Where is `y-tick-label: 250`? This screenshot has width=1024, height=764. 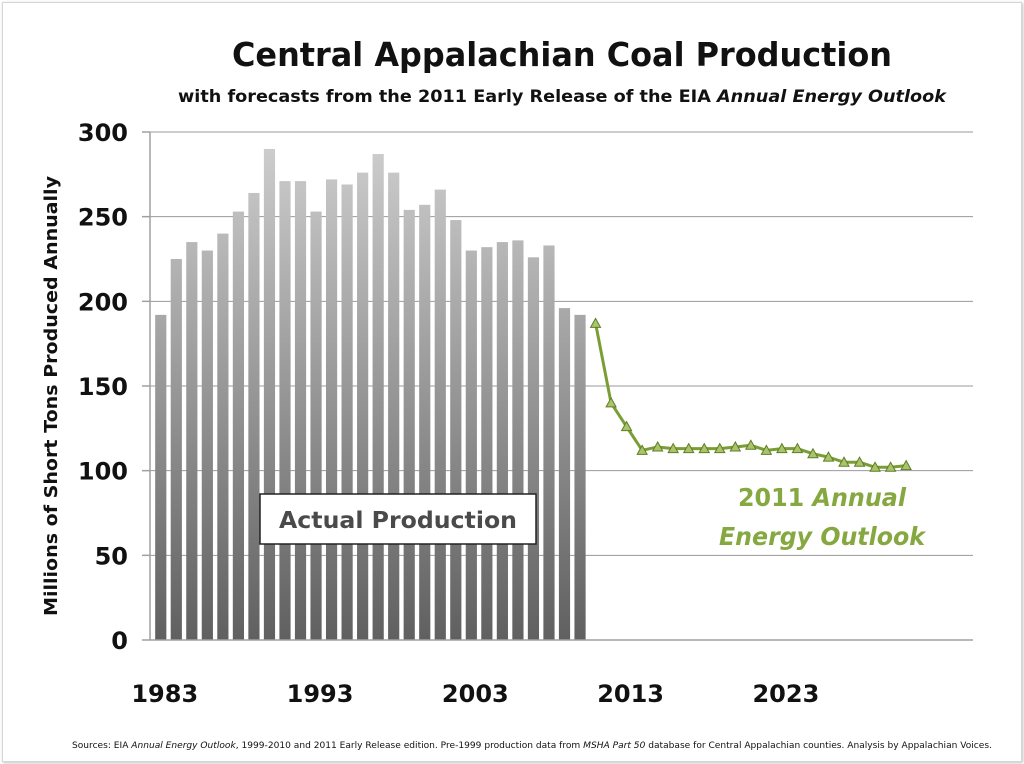
y-tick-label: 250 is located at coordinates (103, 218).